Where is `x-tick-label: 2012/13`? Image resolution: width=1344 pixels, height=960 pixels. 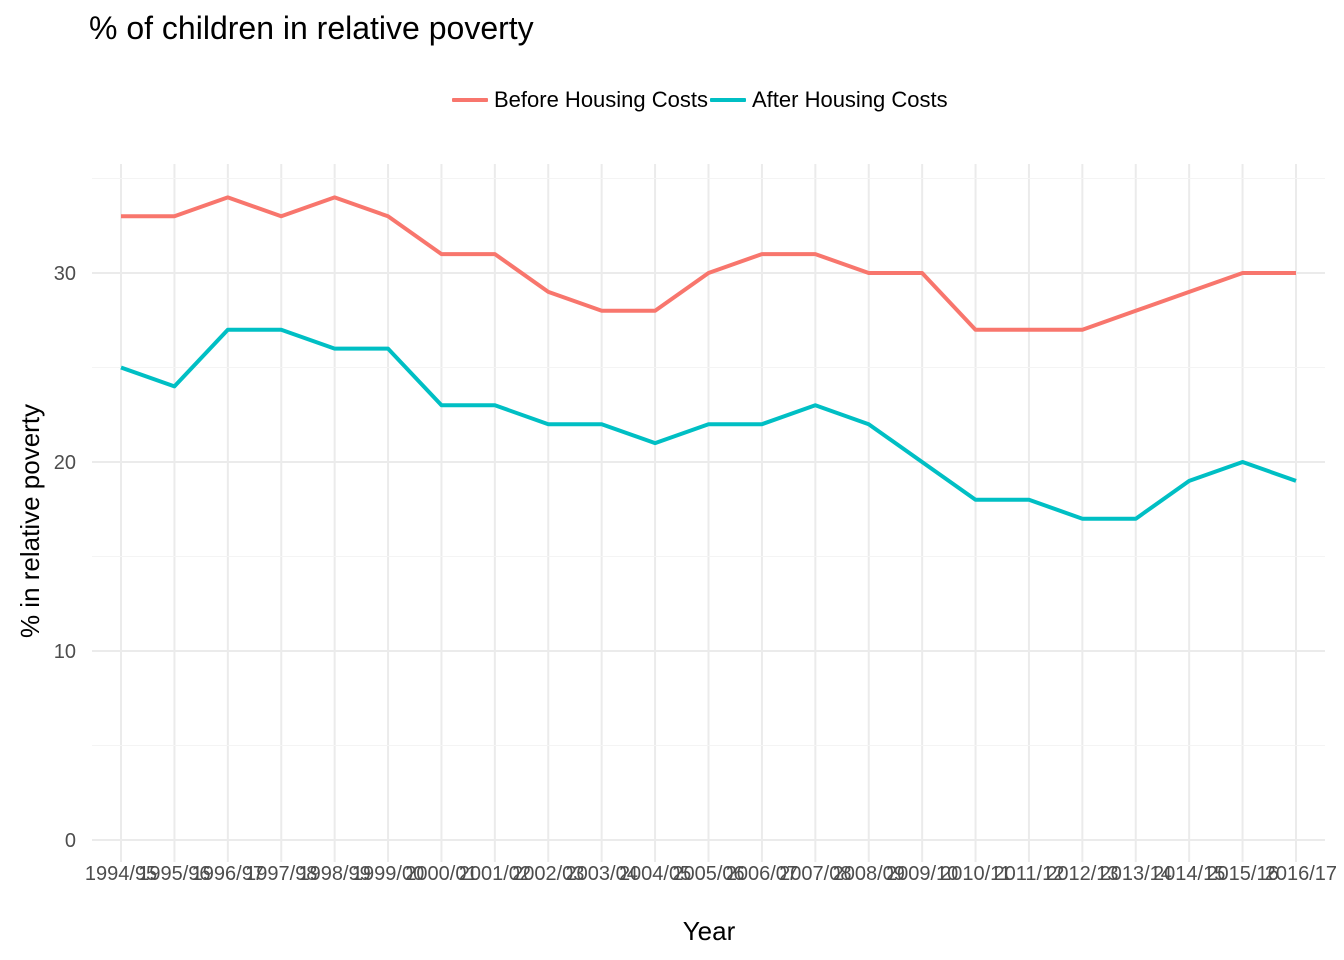
x-tick-label: 2012/13 is located at coordinates (1082, 874).